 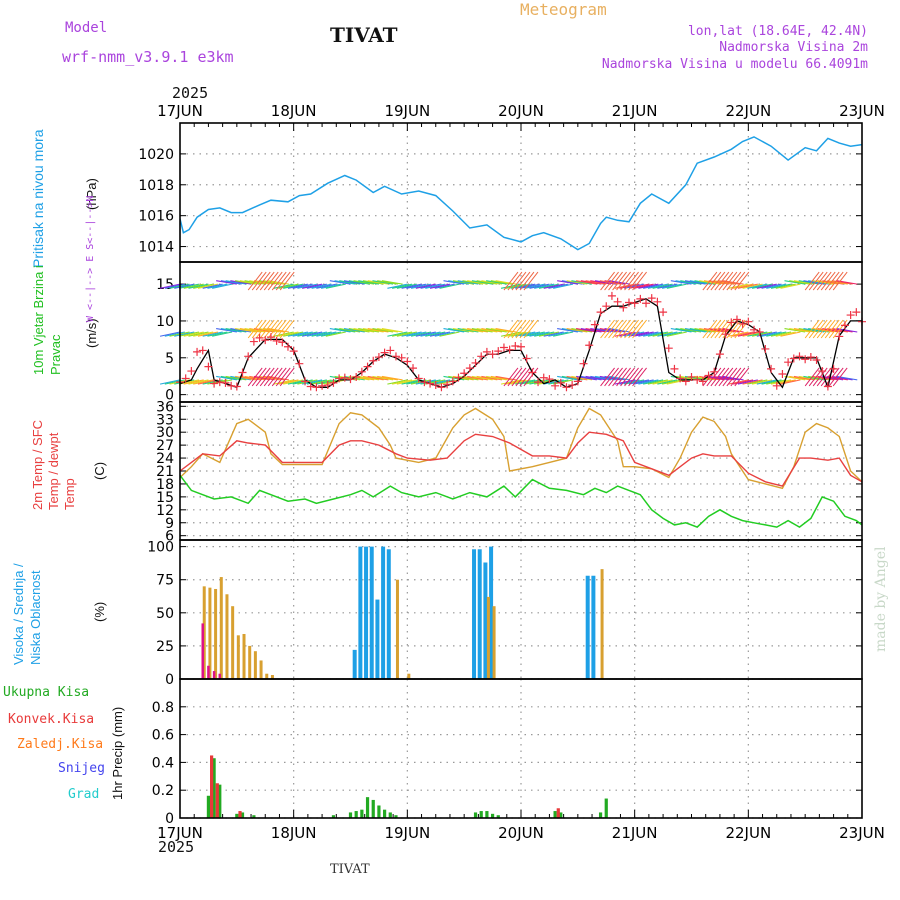 I want to click on pressure-line, so click(x=521, y=193).